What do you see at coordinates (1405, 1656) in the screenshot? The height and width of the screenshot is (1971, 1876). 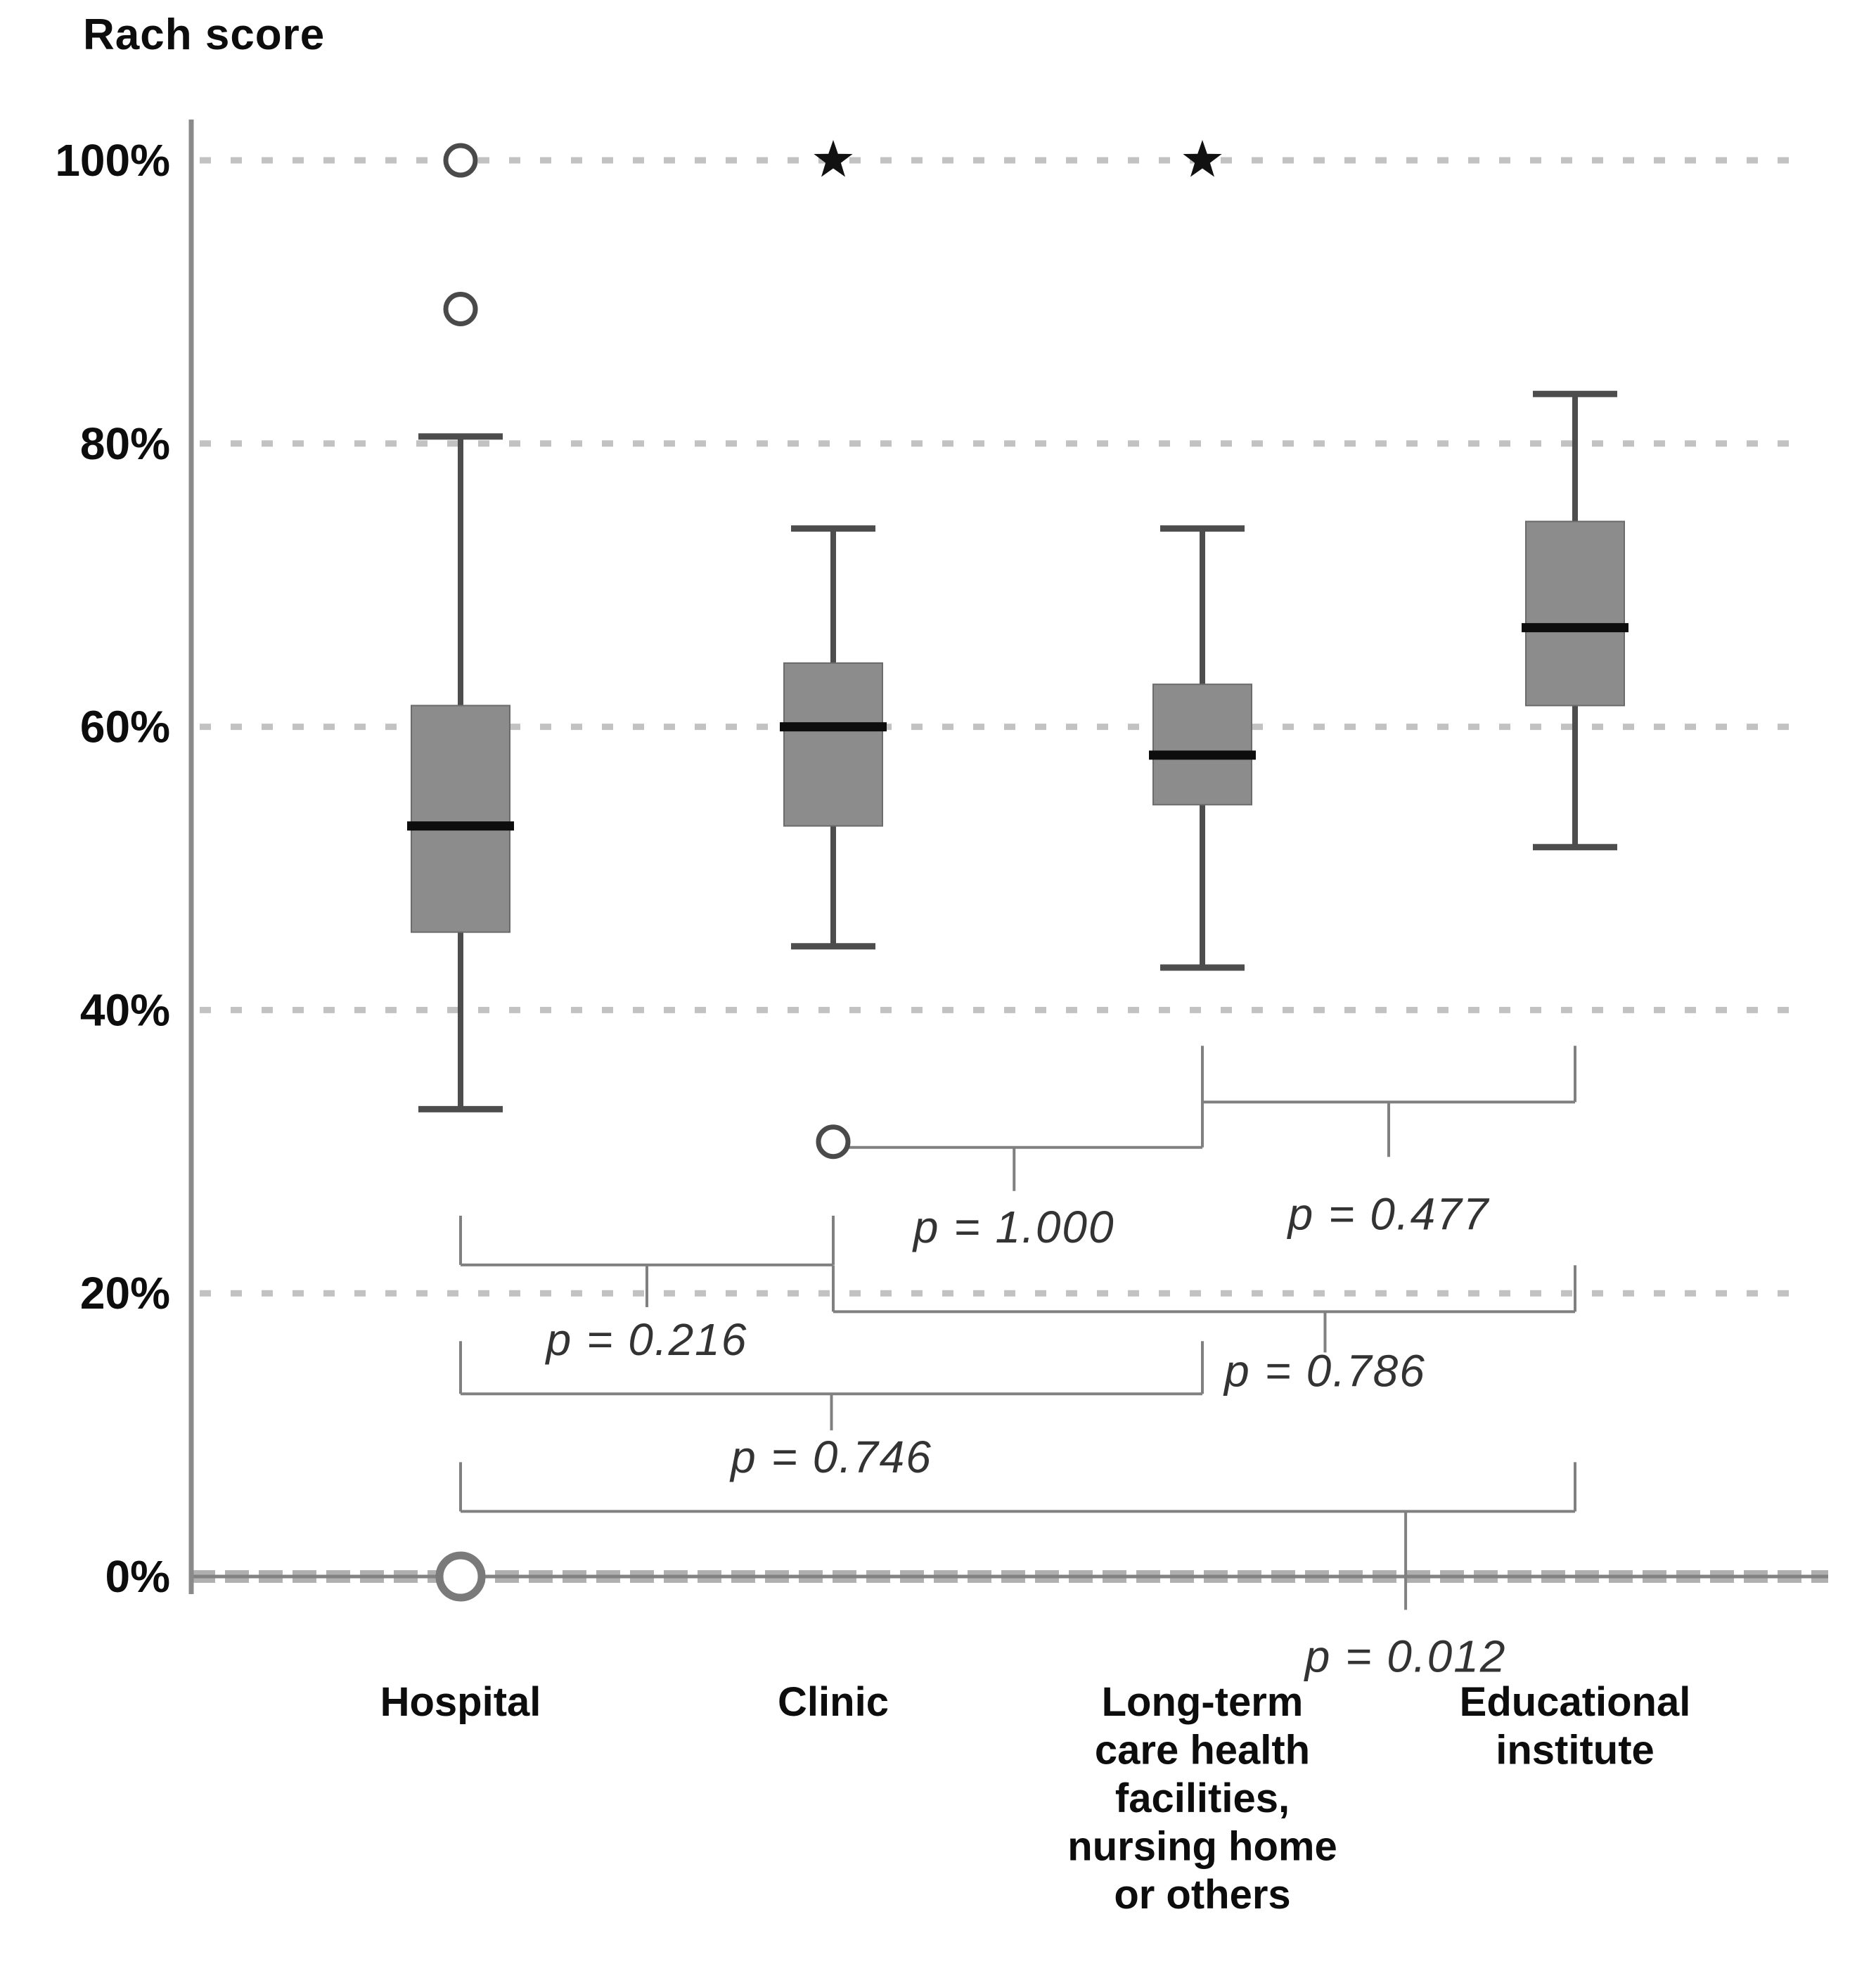 I see `p-value-label: p = 0.012` at bounding box center [1405, 1656].